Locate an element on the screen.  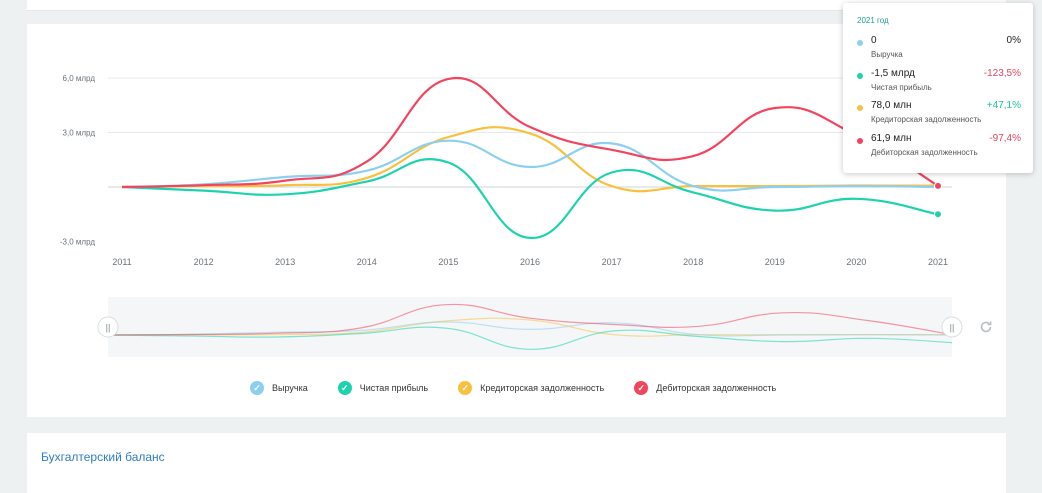
tooltip-label: Чистая прибыль is located at coordinates (901, 87).